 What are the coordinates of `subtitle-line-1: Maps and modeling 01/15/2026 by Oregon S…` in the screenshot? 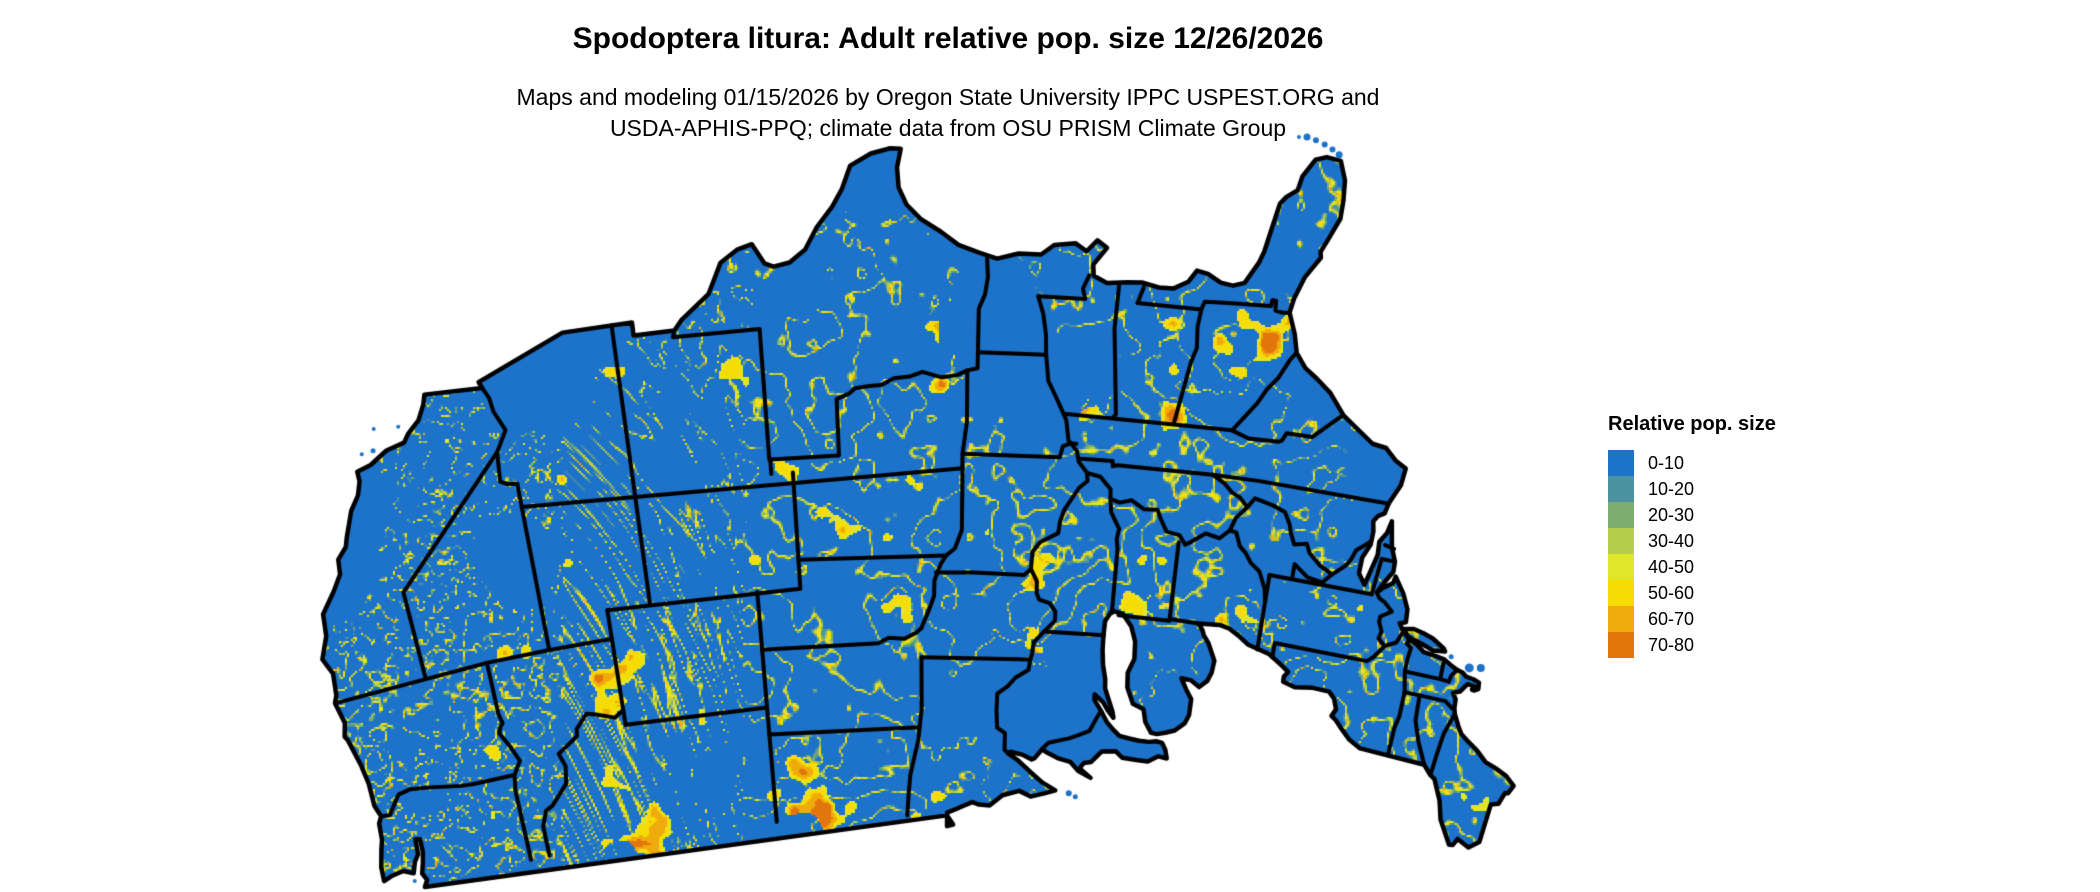 It's located at (948, 97).